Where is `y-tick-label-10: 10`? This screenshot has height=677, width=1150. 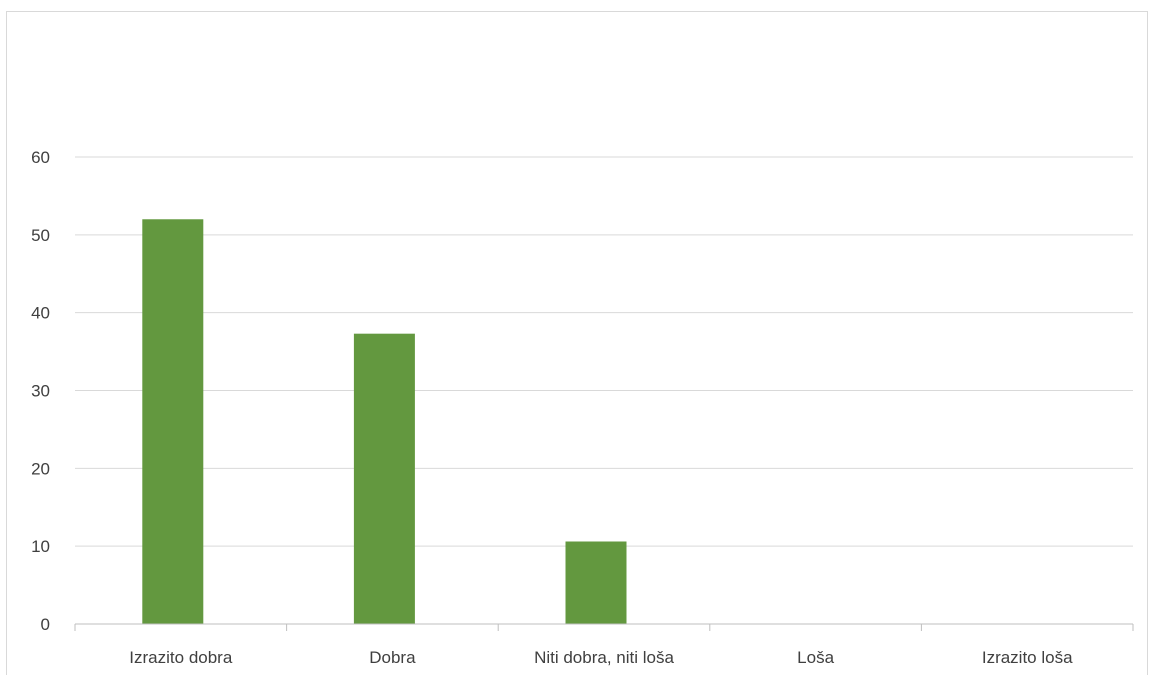
y-tick-label-10: 10 is located at coordinates (40, 546).